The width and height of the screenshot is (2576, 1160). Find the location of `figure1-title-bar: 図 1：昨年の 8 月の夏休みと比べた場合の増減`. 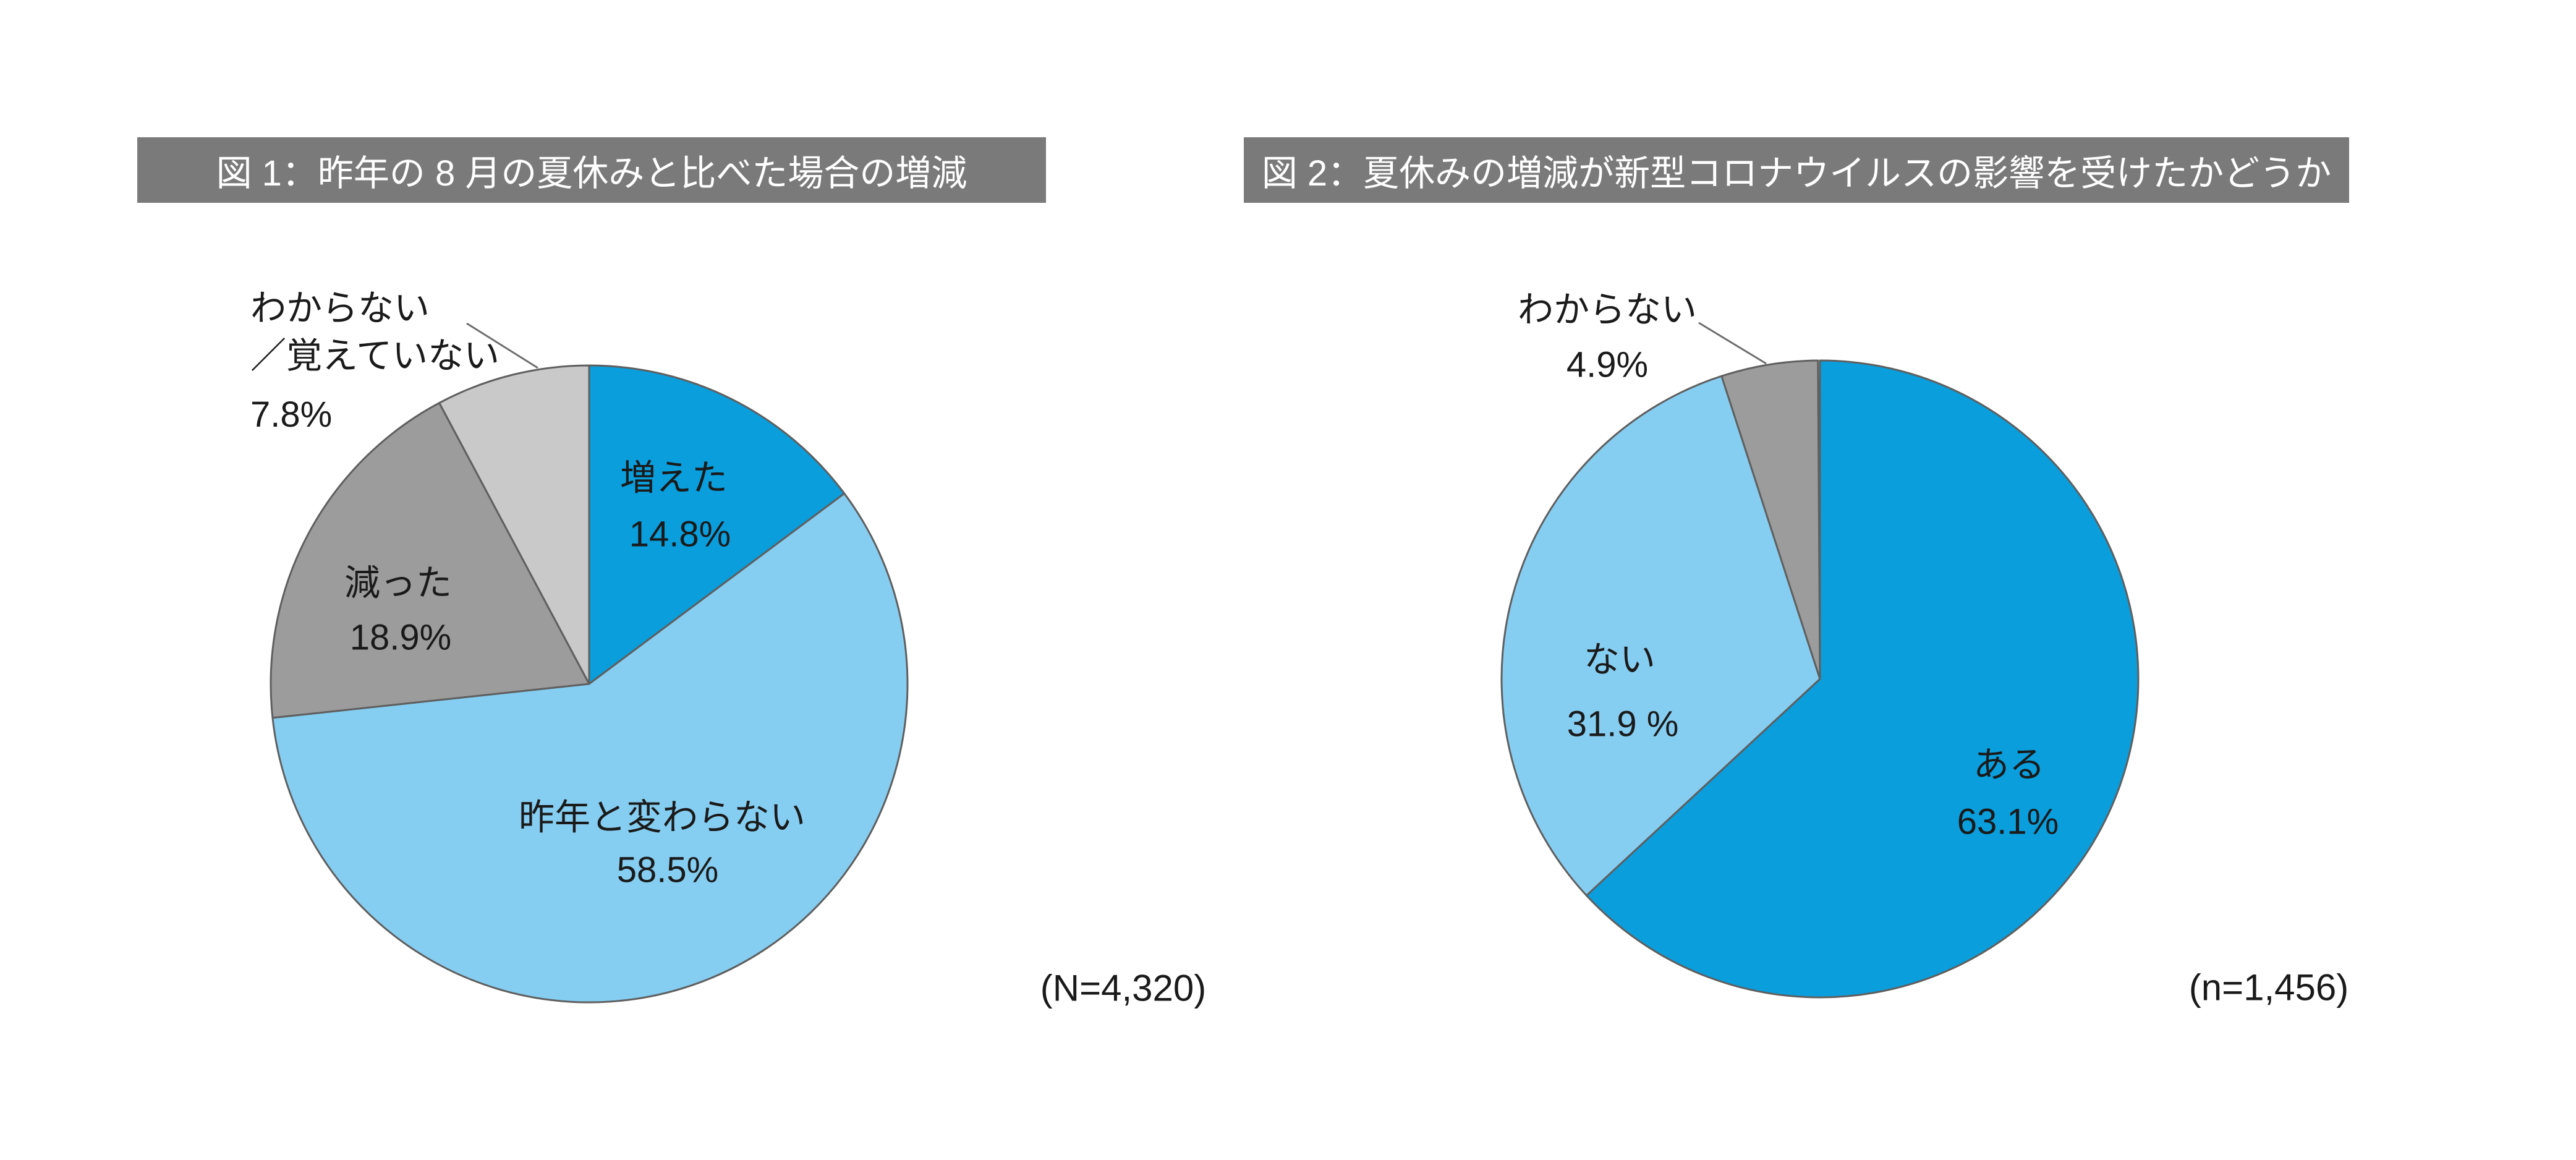

figure1-title-bar: 図 1：昨年の 8 月の夏休みと比べた場合の増減 is located at coordinates (591, 170).